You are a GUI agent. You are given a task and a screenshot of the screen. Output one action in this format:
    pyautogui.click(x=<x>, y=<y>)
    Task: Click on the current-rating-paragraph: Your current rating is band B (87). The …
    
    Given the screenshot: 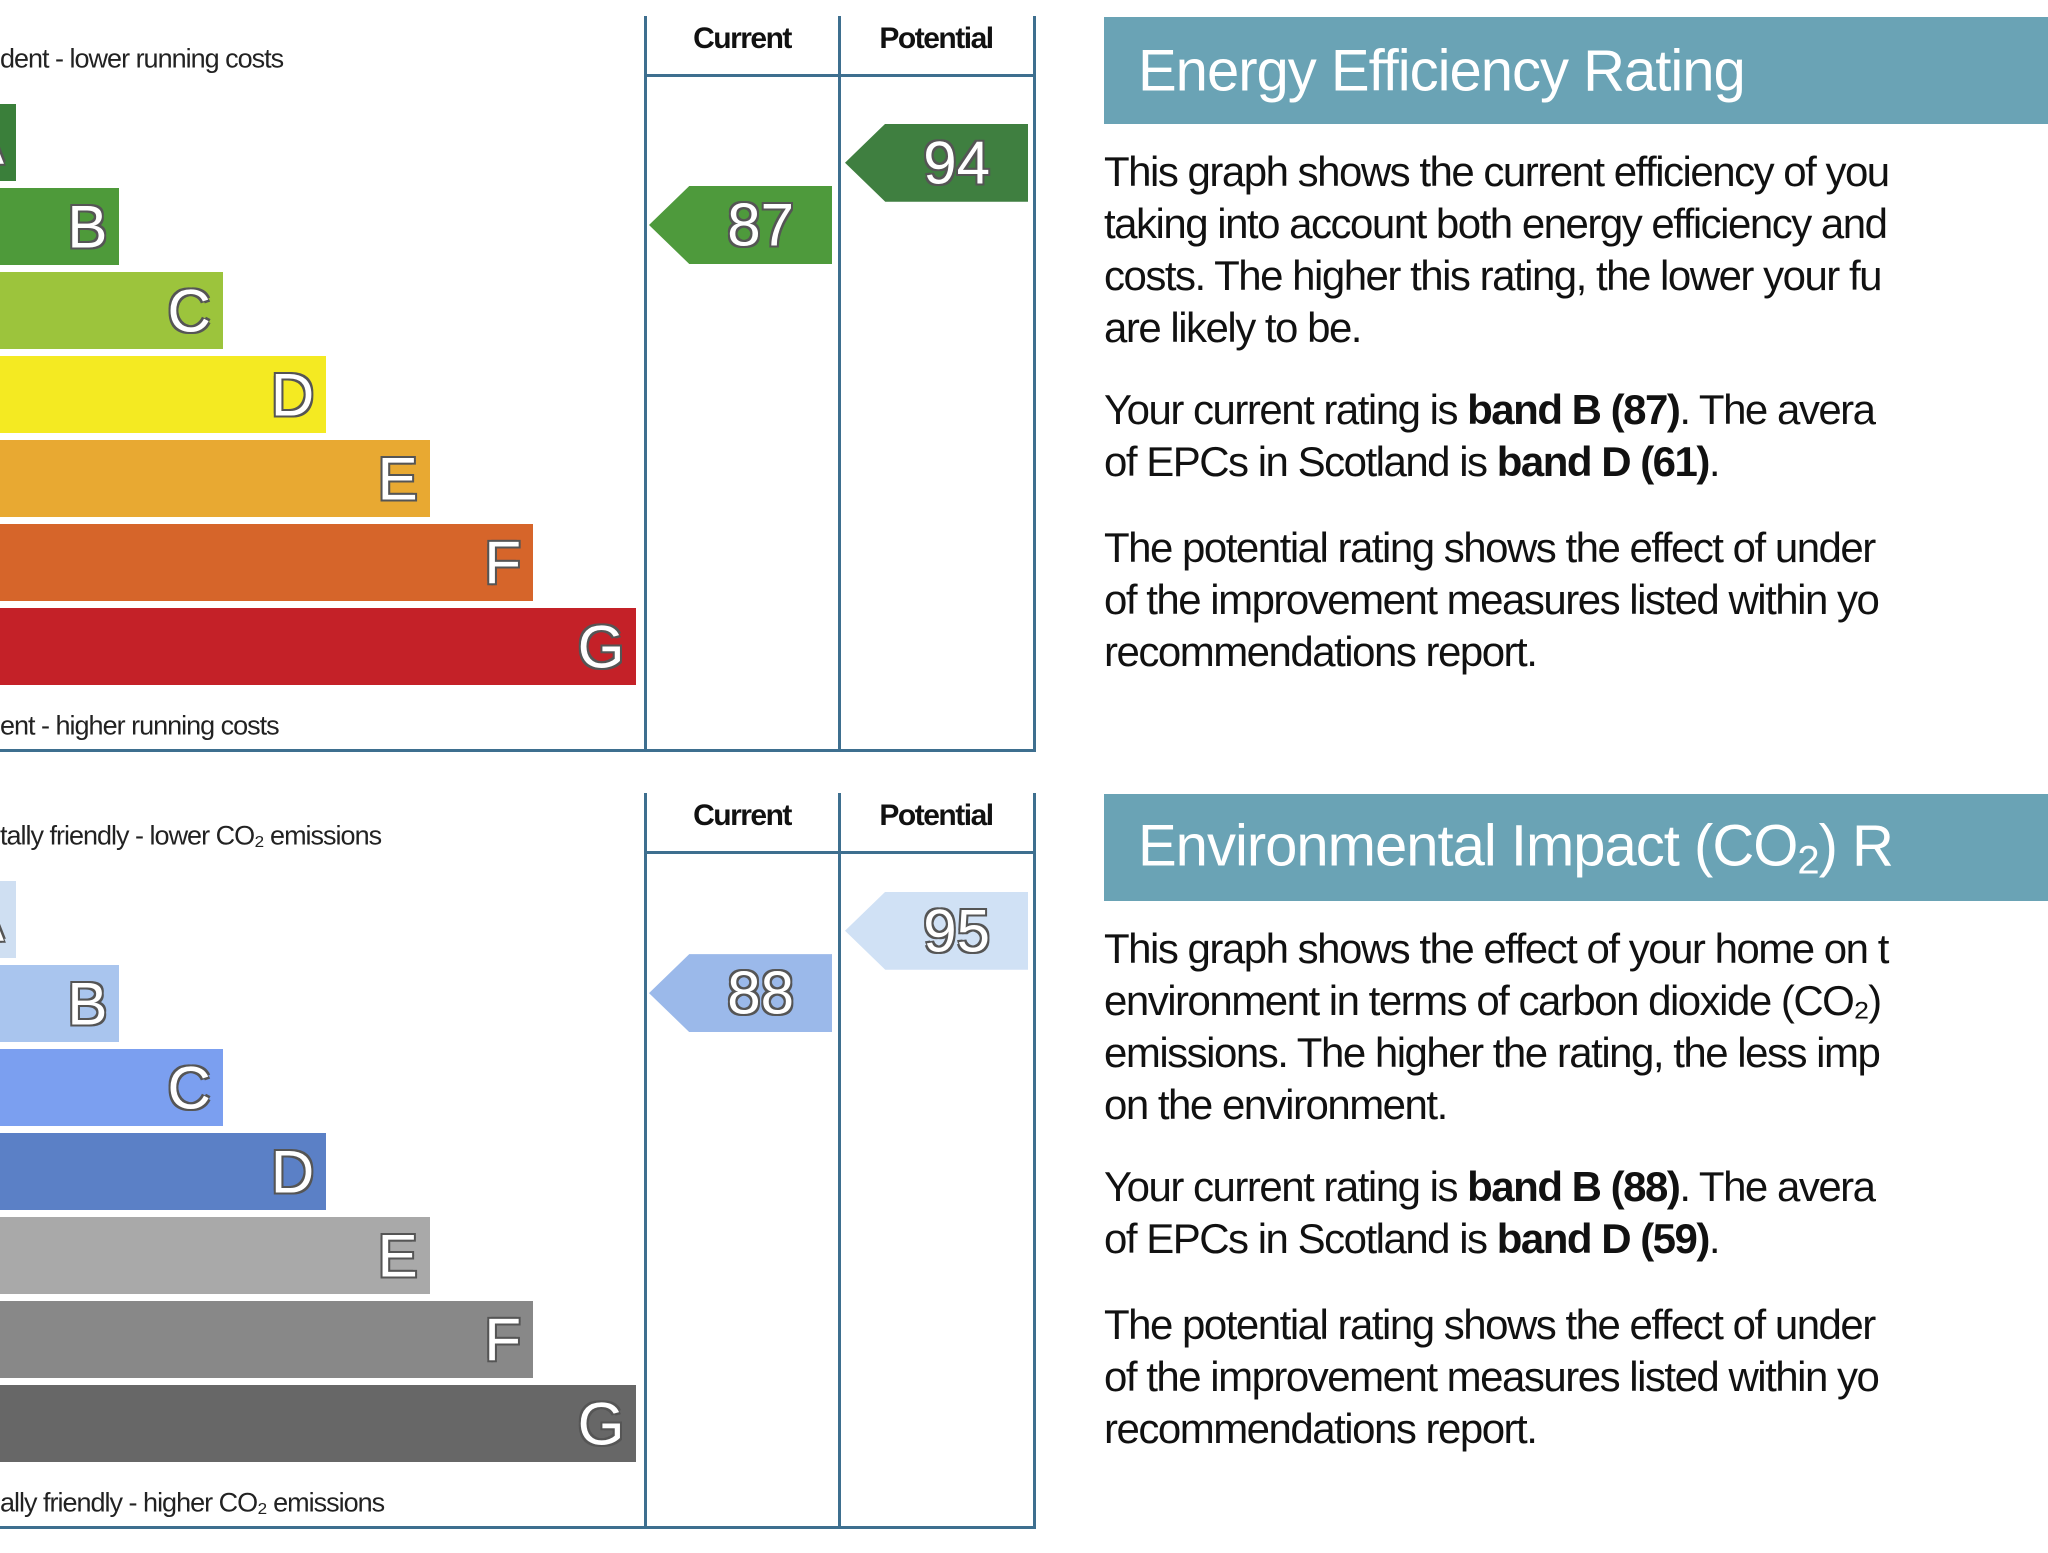 What is the action you would take?
    pyautogui.click(x=1490, y=436)
    